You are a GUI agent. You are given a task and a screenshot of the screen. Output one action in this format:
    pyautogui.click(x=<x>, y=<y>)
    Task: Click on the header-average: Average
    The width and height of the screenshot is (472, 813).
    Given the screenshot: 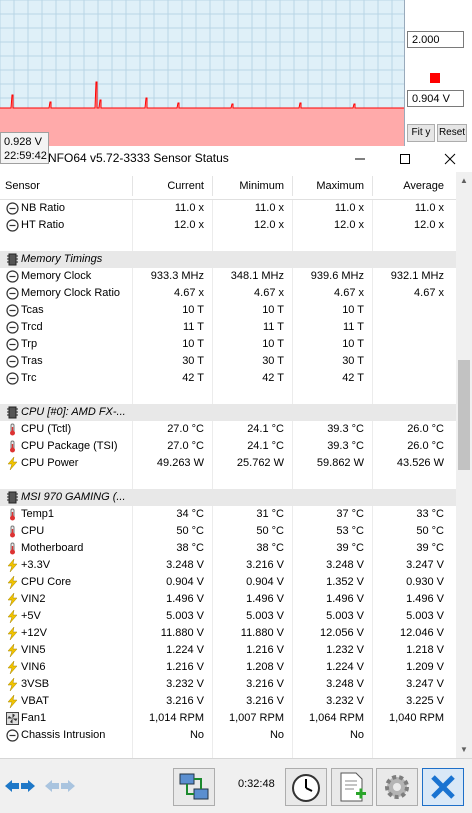 What is the action you would take?
    pyautogui.click(x=423, y=186)
    